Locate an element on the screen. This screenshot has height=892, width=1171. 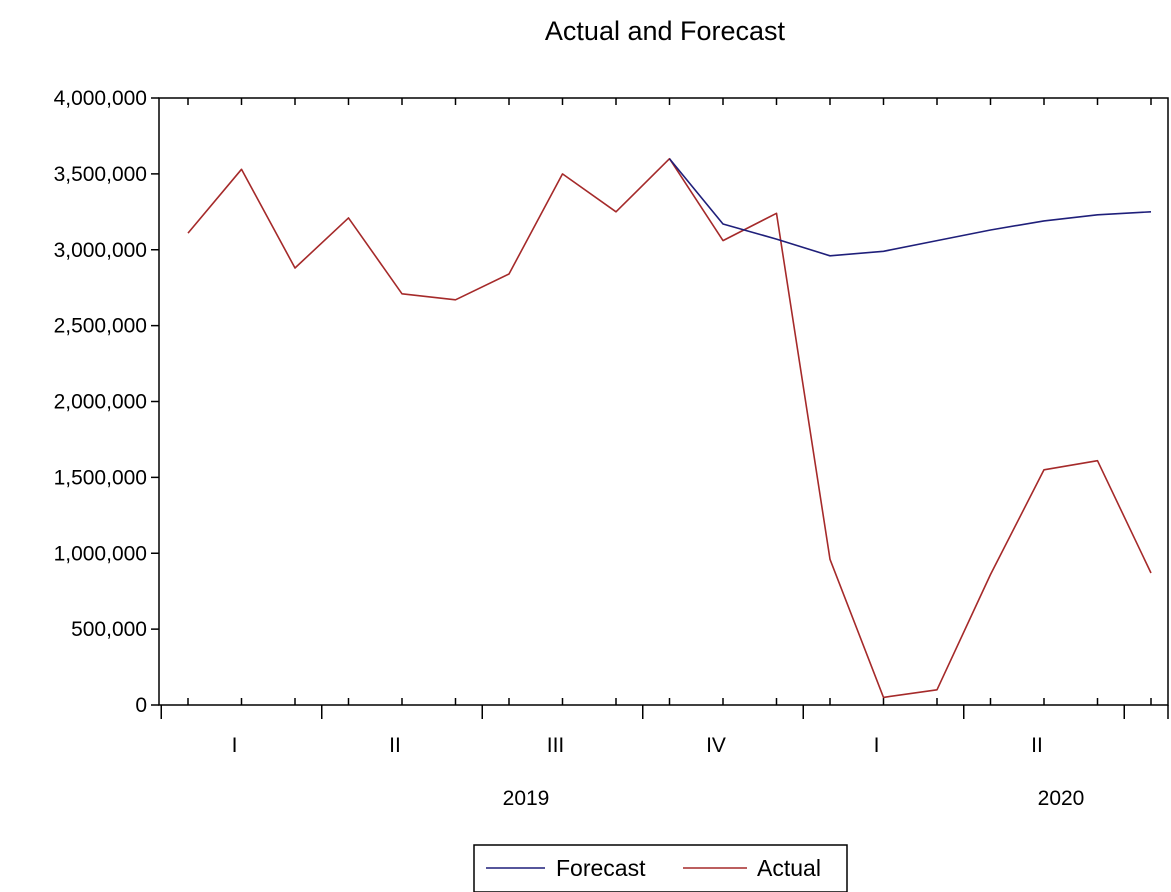
y-tick-label: 3,000,000 is located at coordinates (100, 250).